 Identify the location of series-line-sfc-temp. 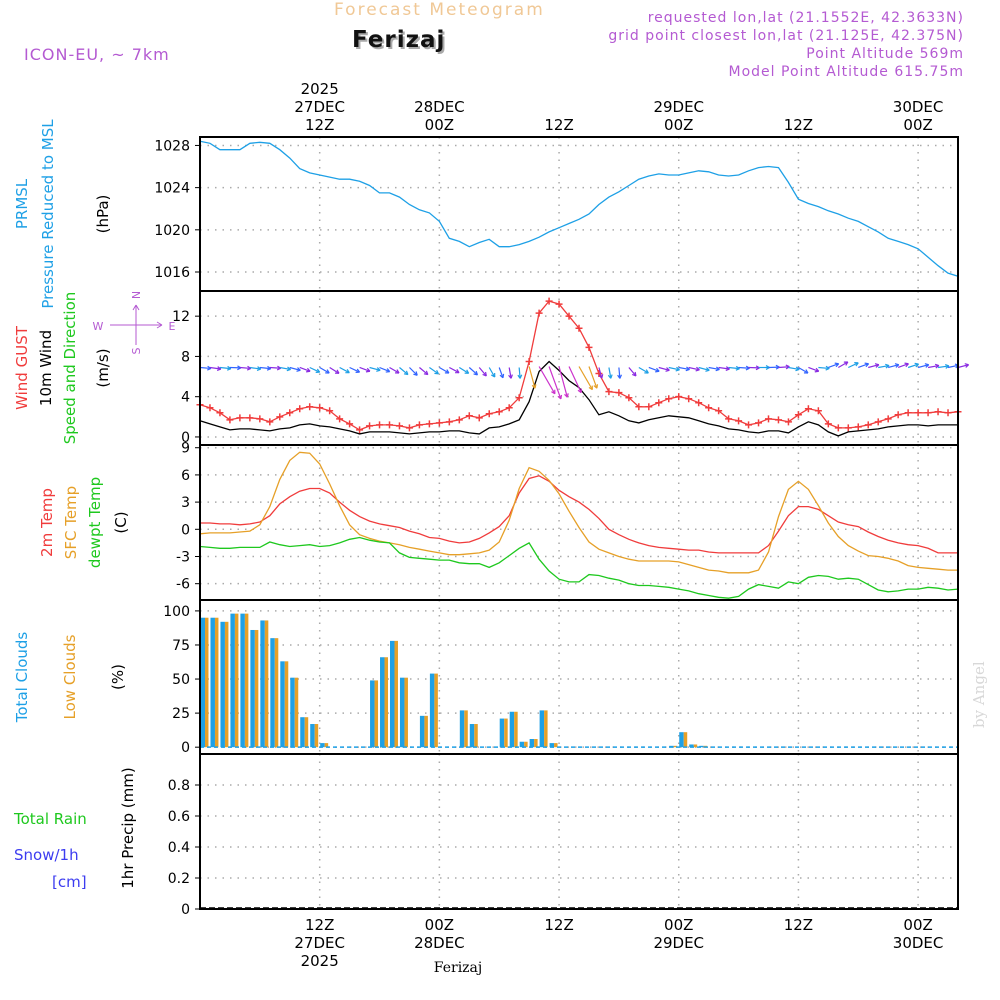
(578, 512).